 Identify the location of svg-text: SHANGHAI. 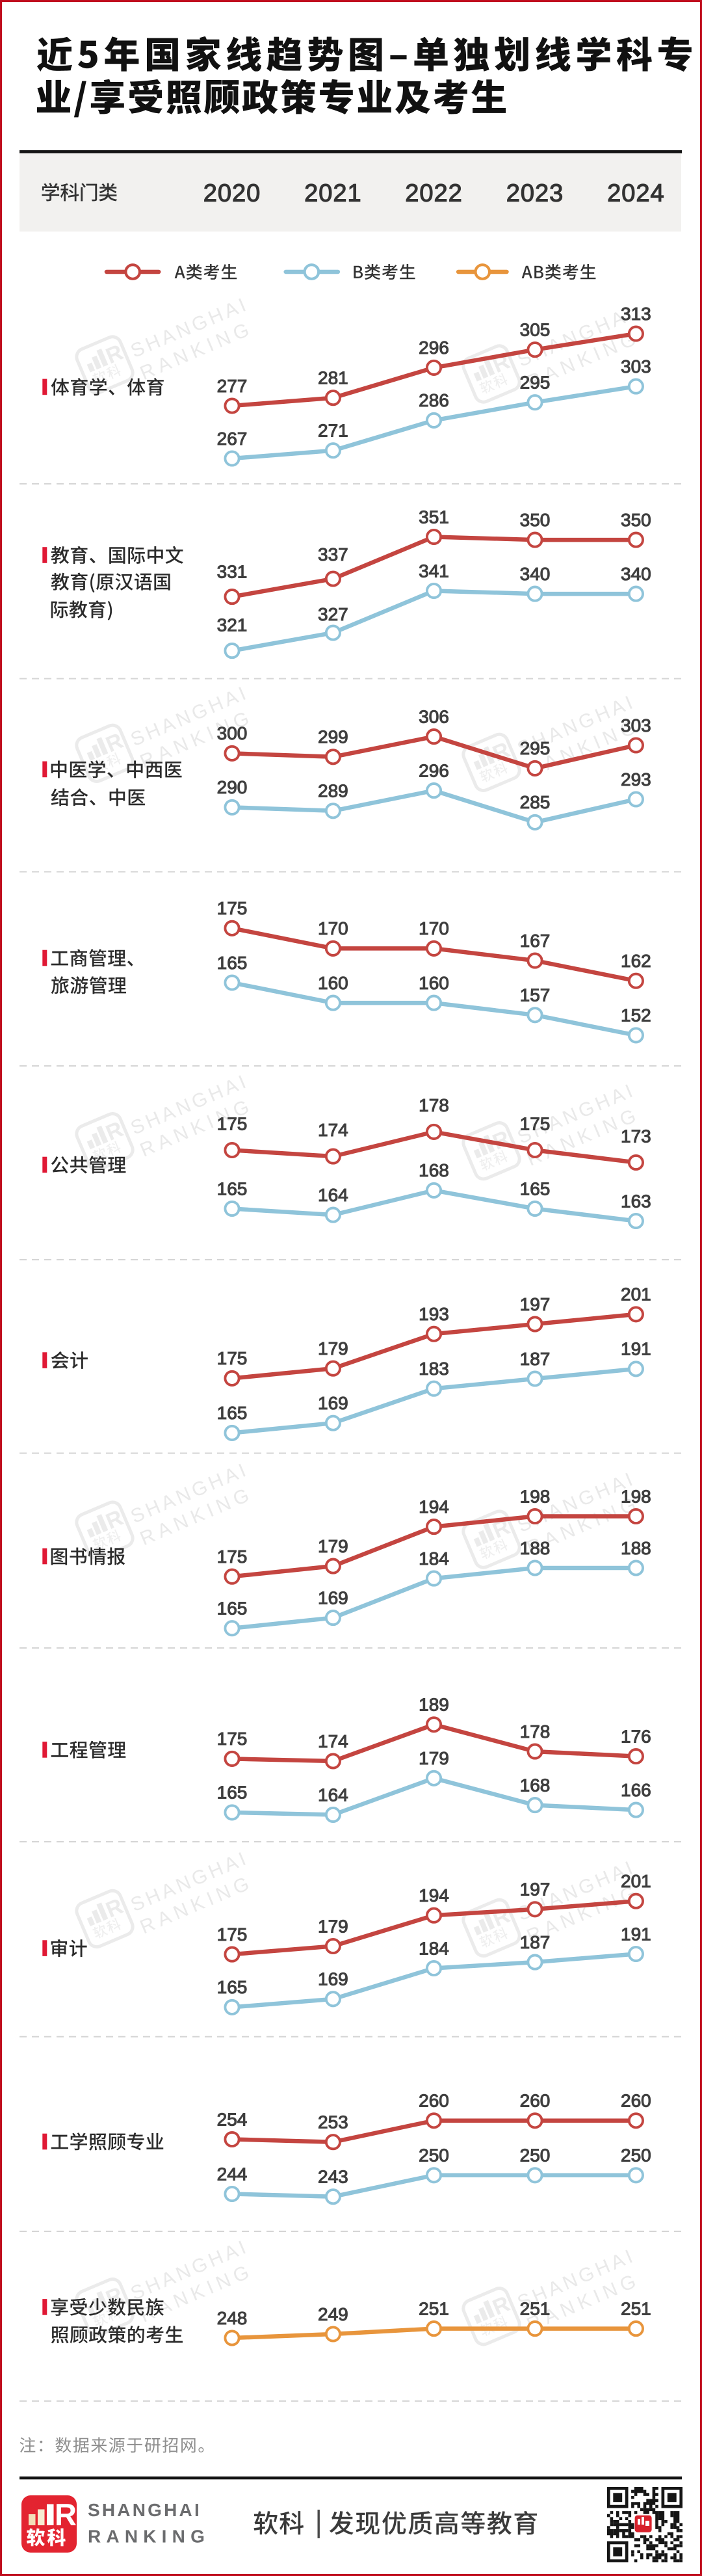
(145, 2510).